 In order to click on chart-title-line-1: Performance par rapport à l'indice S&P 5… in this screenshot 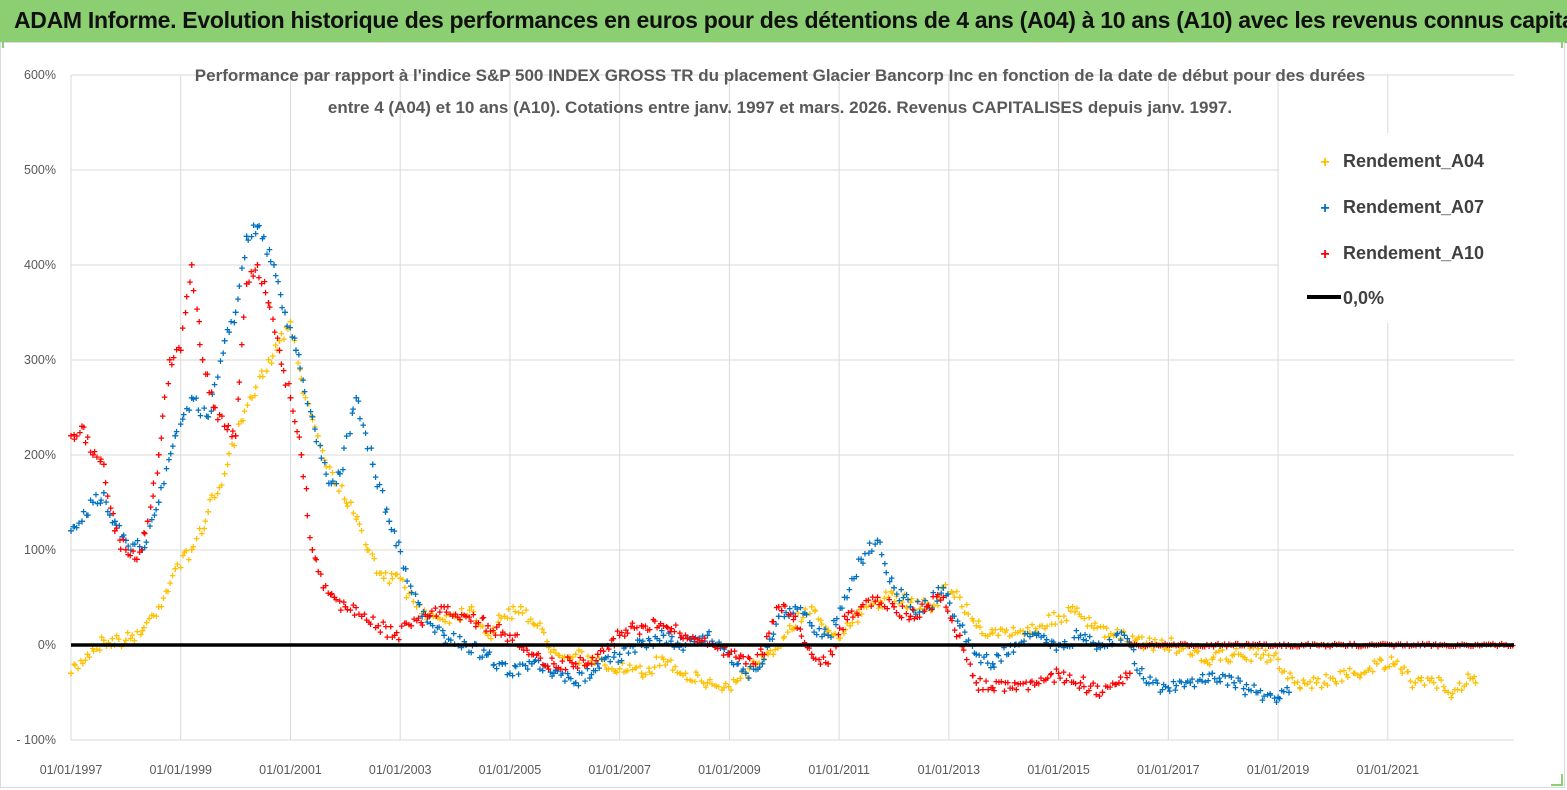, I will do `click(780, 75)`.